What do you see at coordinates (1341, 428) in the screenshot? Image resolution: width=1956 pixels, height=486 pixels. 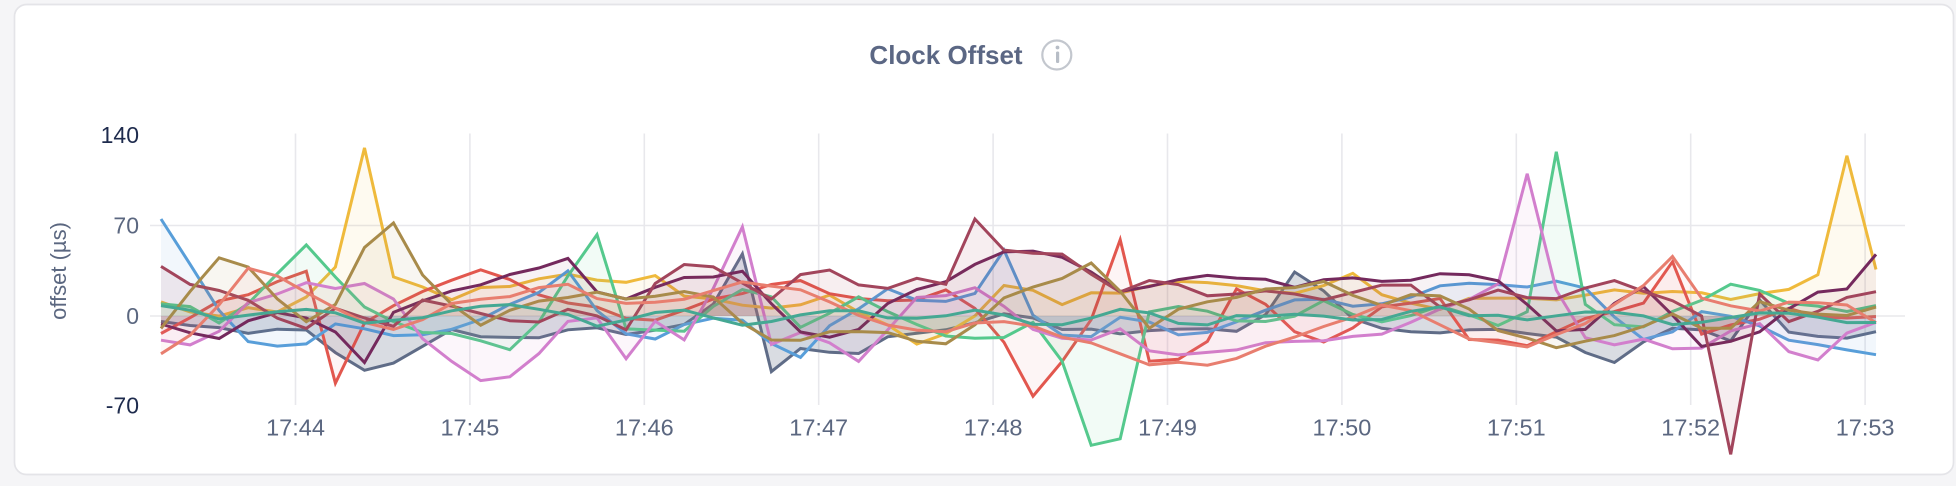 I see `svg-text: 17:50` at bounding box center [1341, 428].